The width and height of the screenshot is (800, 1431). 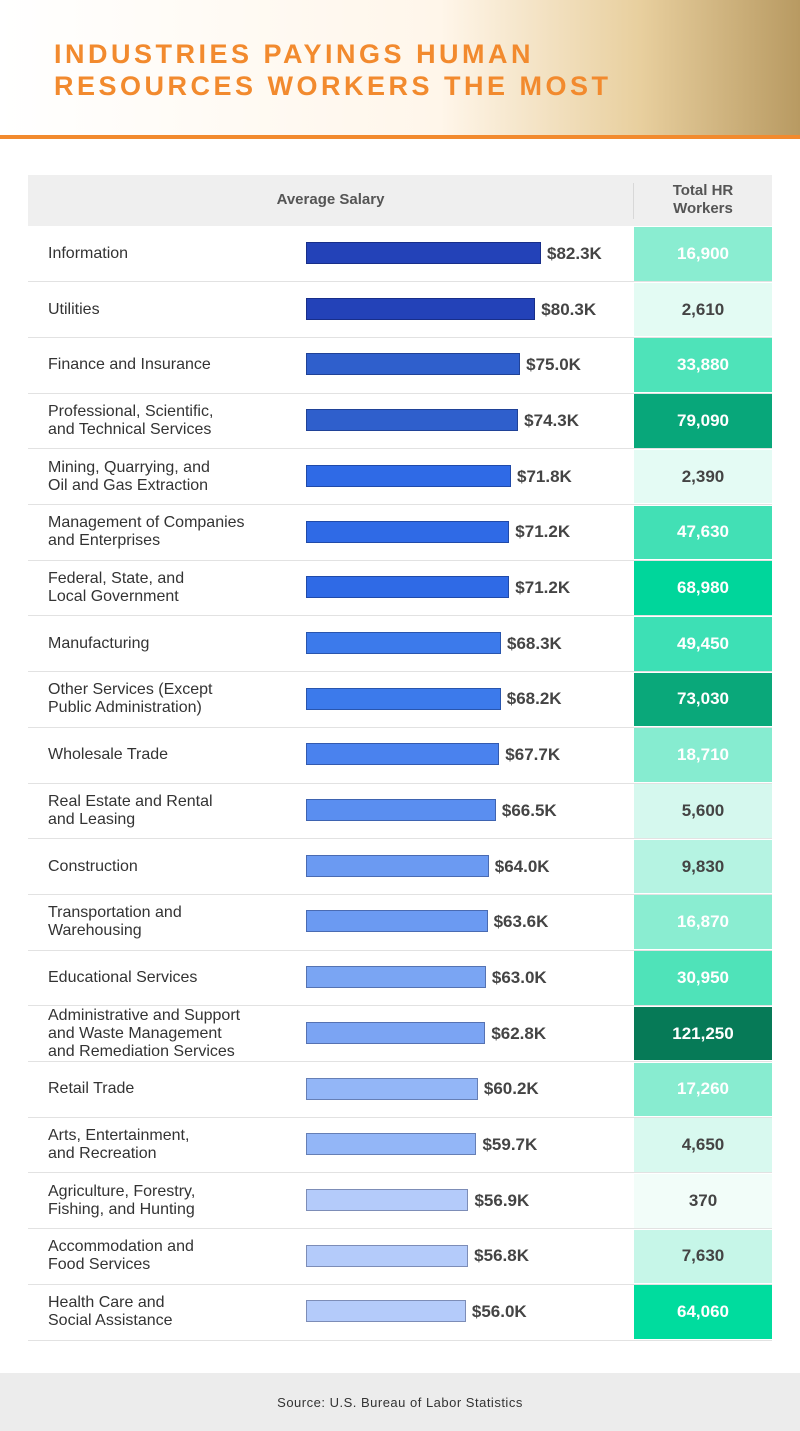 I want to click on value-label: $80.3K, so click(x=569, y=309).